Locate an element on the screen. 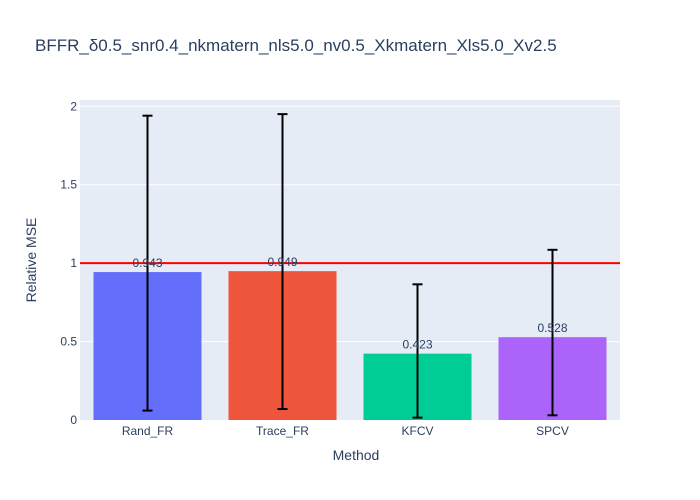 This screenshot has height=500, width=700. bar-value-label: 0.949 is located at coordinates (282, 262).